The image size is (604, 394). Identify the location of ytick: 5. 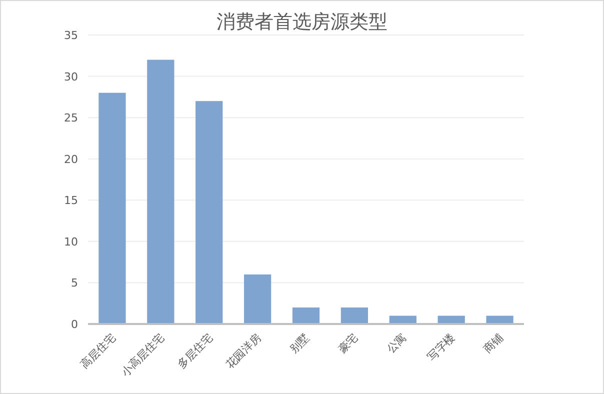
(74, 283).